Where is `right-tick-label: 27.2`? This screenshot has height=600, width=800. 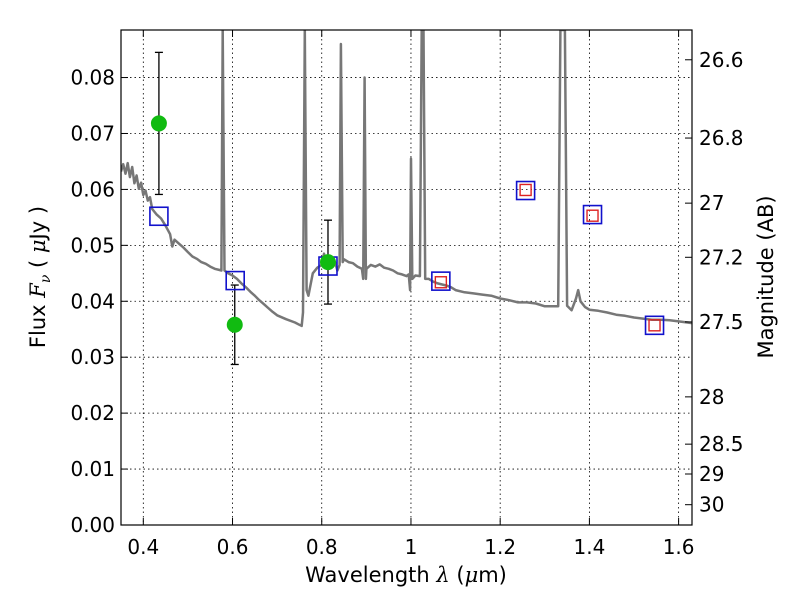
right-tick-label: 27.2 is located at coordinates (721, 257).